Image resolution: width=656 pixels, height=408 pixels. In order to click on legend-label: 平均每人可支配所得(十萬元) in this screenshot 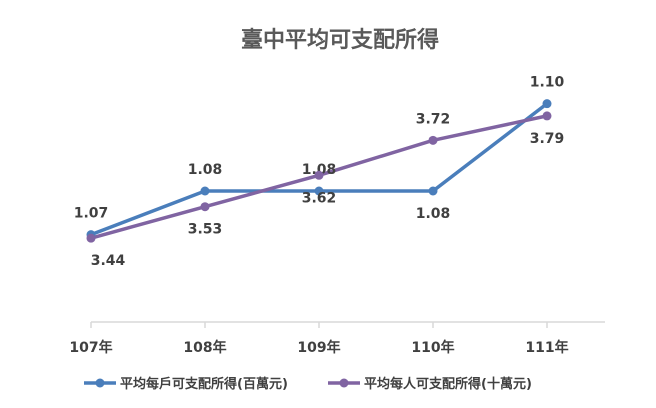, I will do `click(448, 384)`.